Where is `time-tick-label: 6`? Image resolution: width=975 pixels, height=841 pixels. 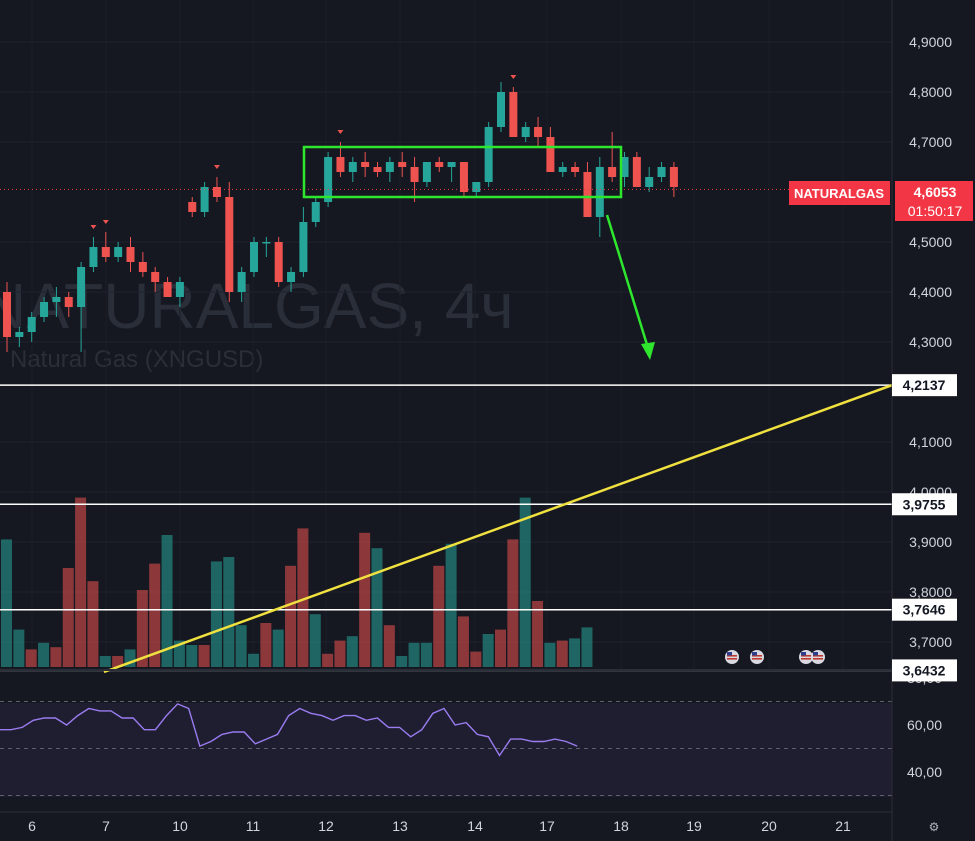 time-tick-label: 6 is located at coordinates (32, 826).